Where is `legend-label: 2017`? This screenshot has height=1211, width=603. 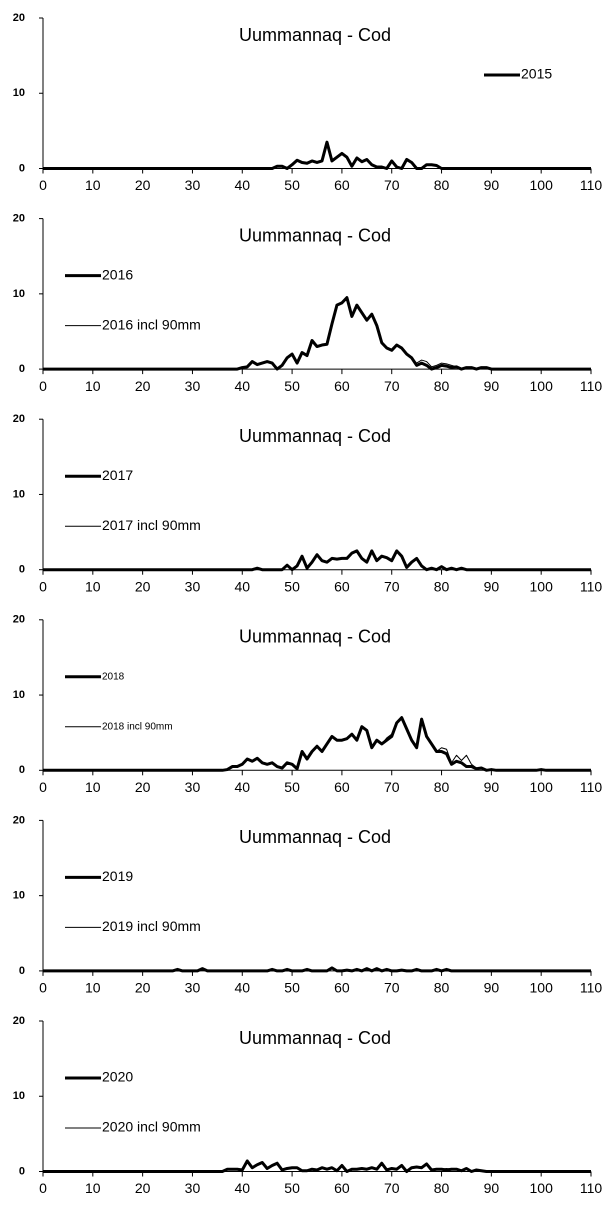
legend-label: 2017 is located at coordinates (117, 475).